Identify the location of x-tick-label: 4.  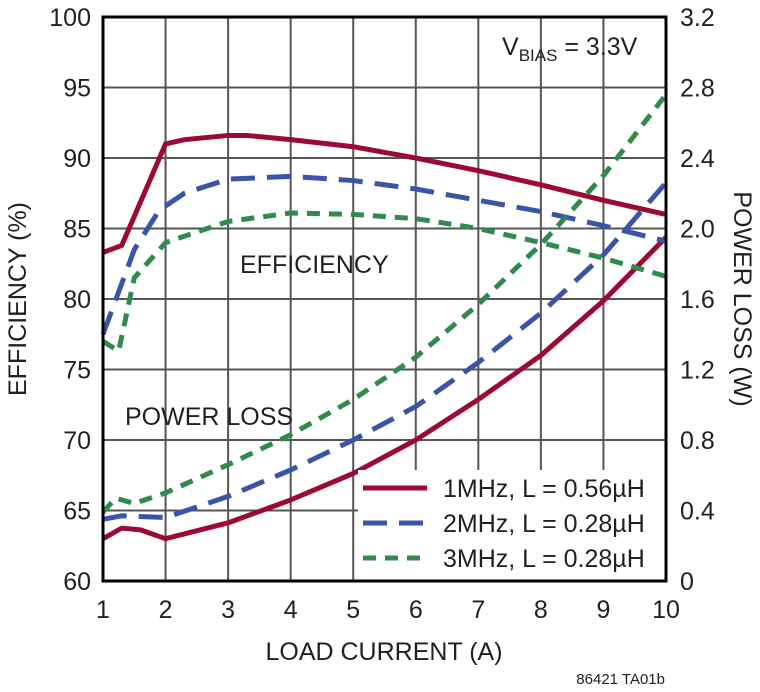
(291, 610).